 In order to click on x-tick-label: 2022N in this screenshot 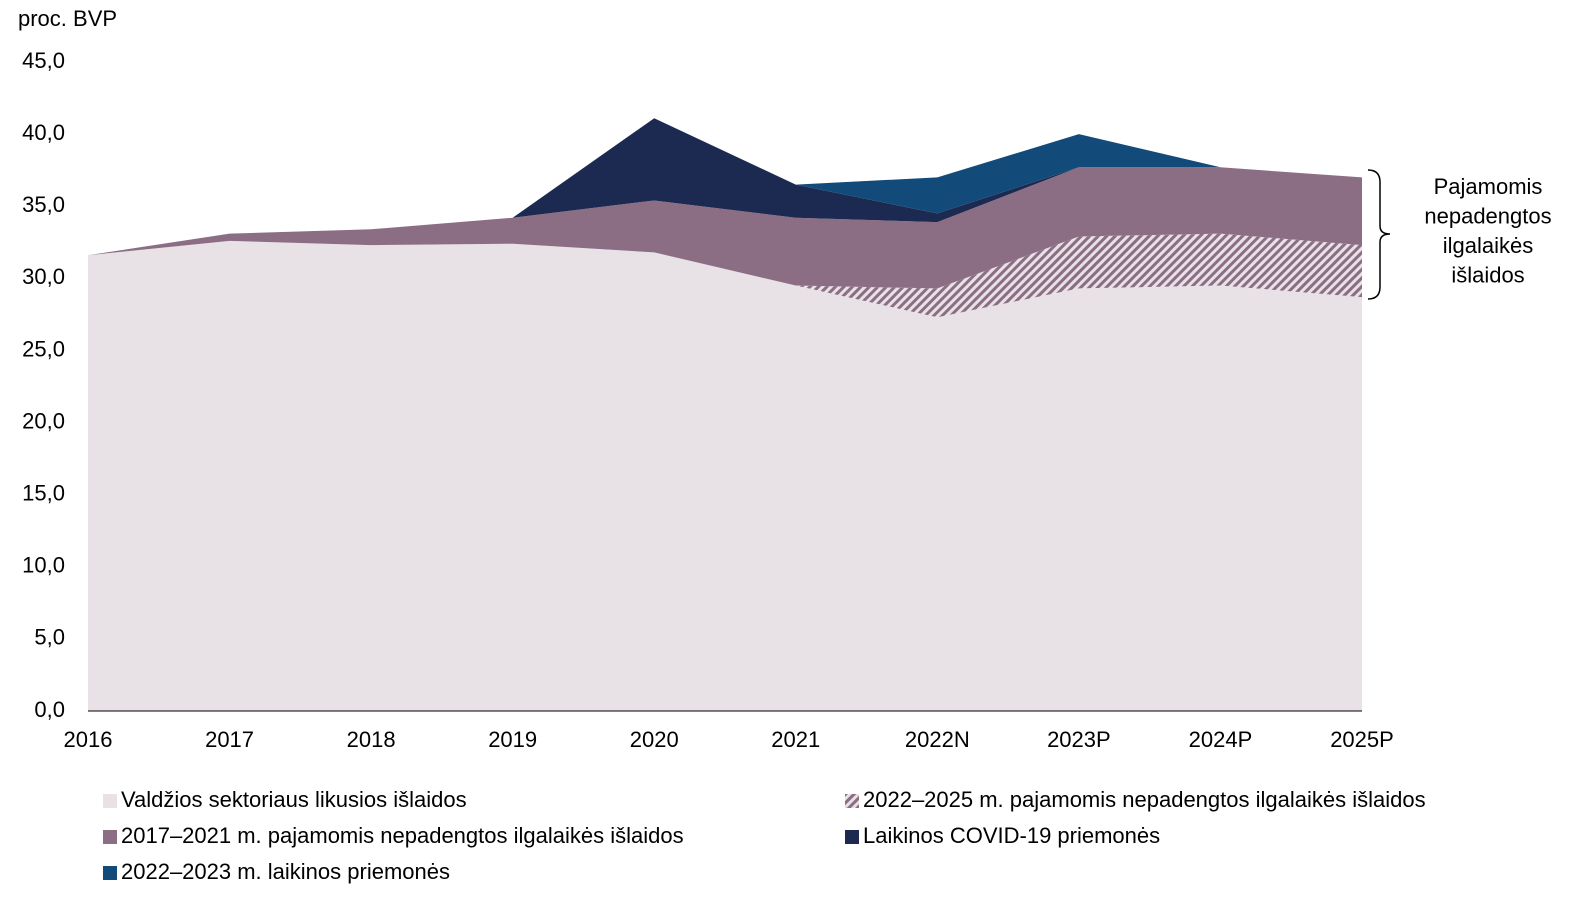, I will do `click(937, 739)`.